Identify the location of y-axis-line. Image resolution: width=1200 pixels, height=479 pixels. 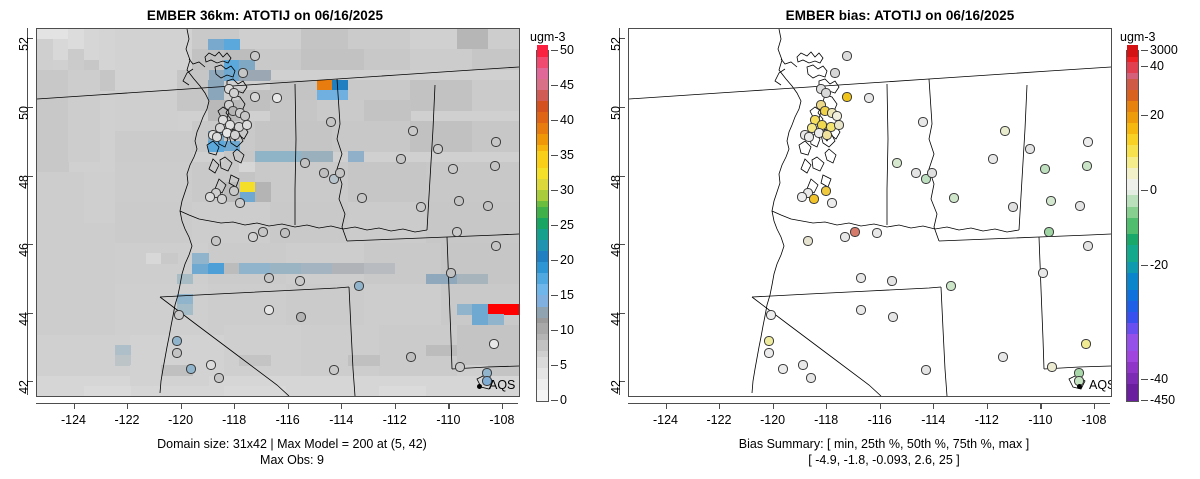
(28, 211).